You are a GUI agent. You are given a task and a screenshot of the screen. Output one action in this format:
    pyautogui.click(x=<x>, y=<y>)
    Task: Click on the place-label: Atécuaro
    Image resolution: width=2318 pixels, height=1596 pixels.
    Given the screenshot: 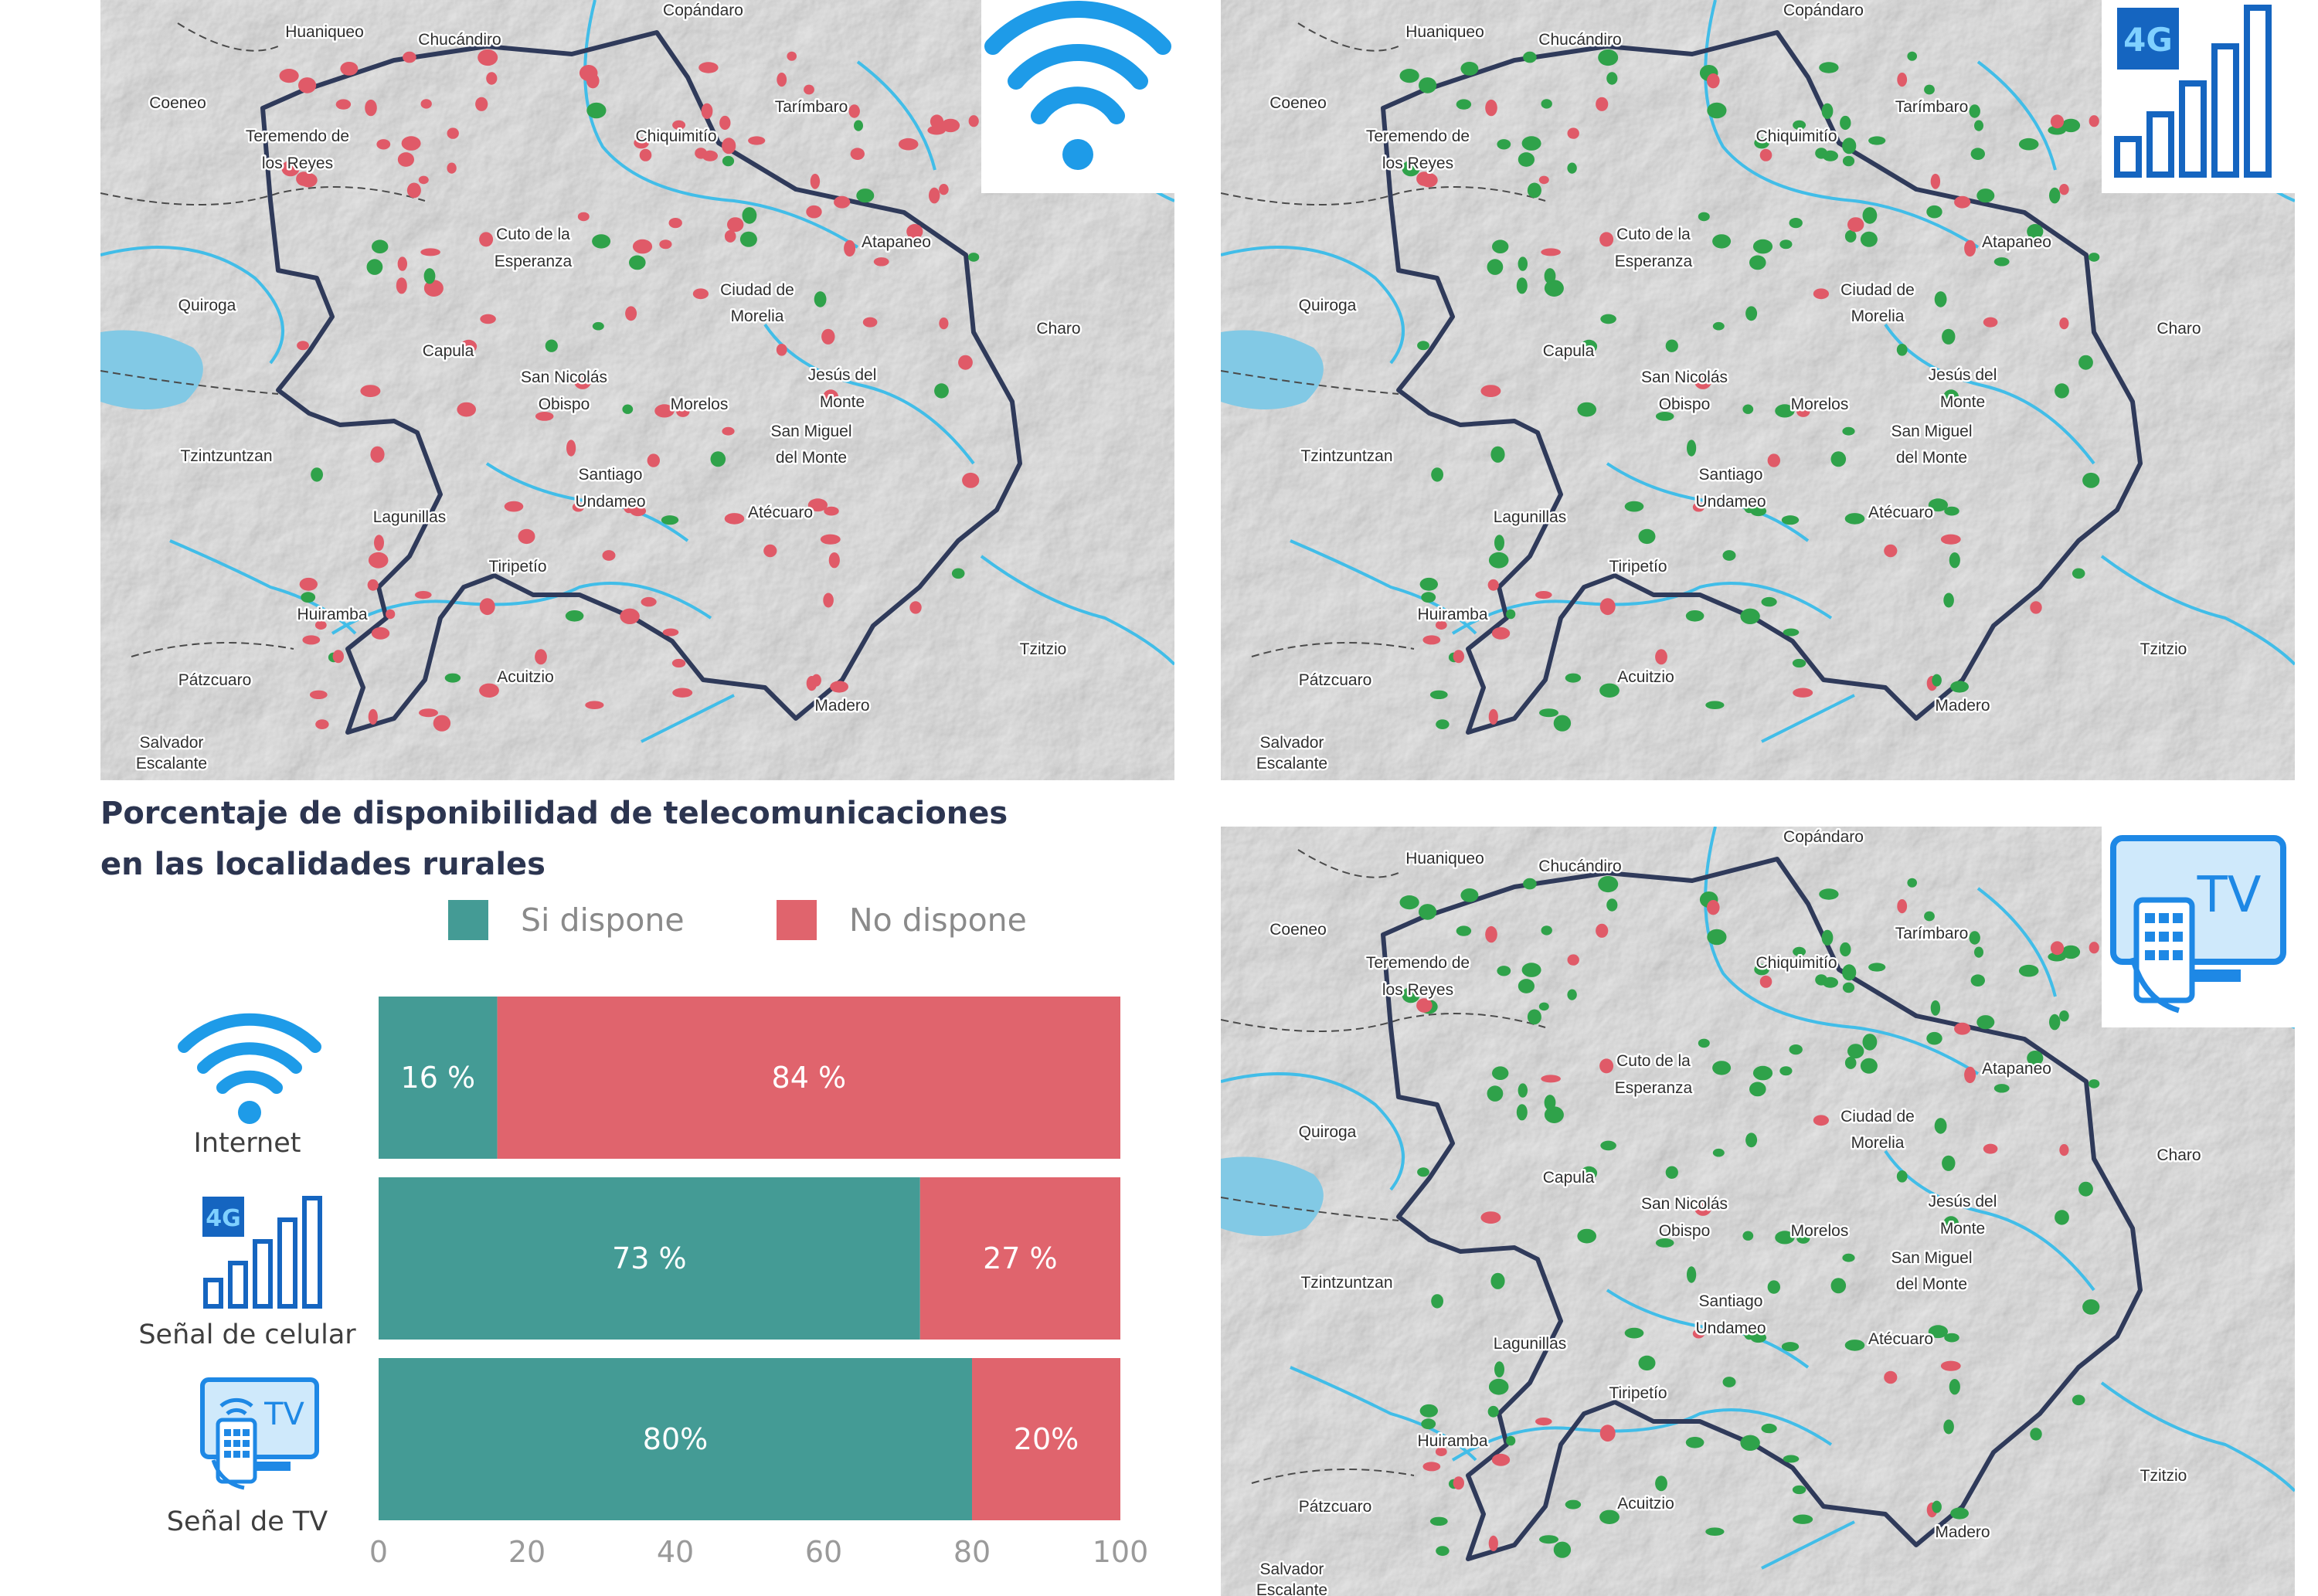 What is the action you would take?
    pyautogui.click(x=1900, y=512)
    